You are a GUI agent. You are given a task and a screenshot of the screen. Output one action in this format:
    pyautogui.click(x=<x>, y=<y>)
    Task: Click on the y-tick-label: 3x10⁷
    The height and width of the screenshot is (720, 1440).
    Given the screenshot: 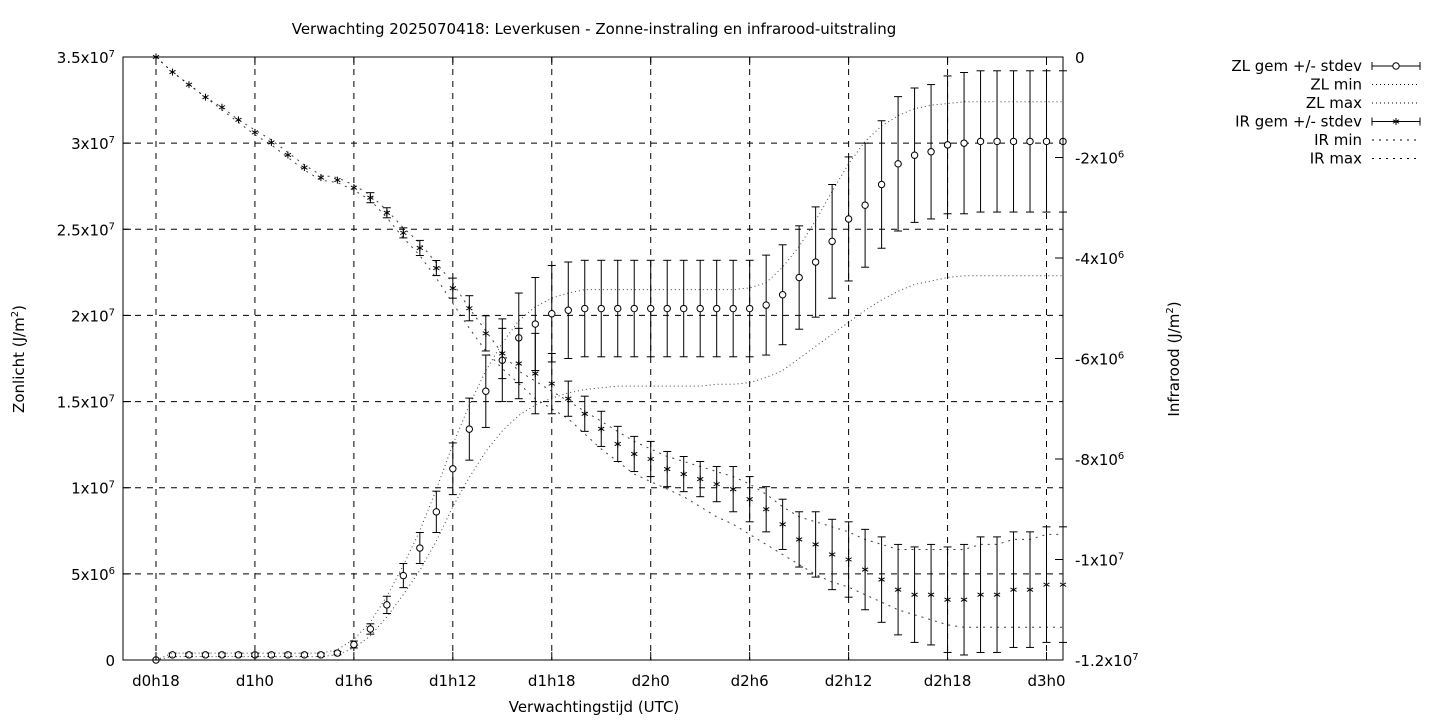 What is the action you would take?
    pyautogui.click(x=93, y=144)
    